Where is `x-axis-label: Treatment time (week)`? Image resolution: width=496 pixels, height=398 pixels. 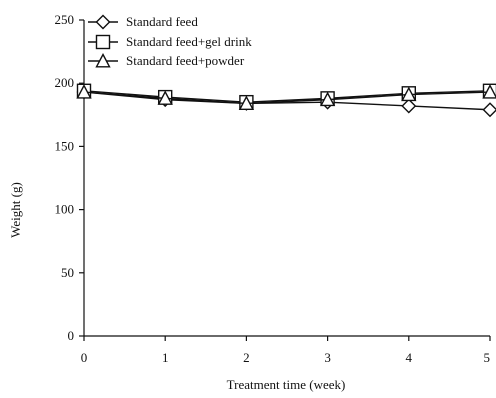
x-axis-label: Treatment time (week) is located at coordinates (286, 384).